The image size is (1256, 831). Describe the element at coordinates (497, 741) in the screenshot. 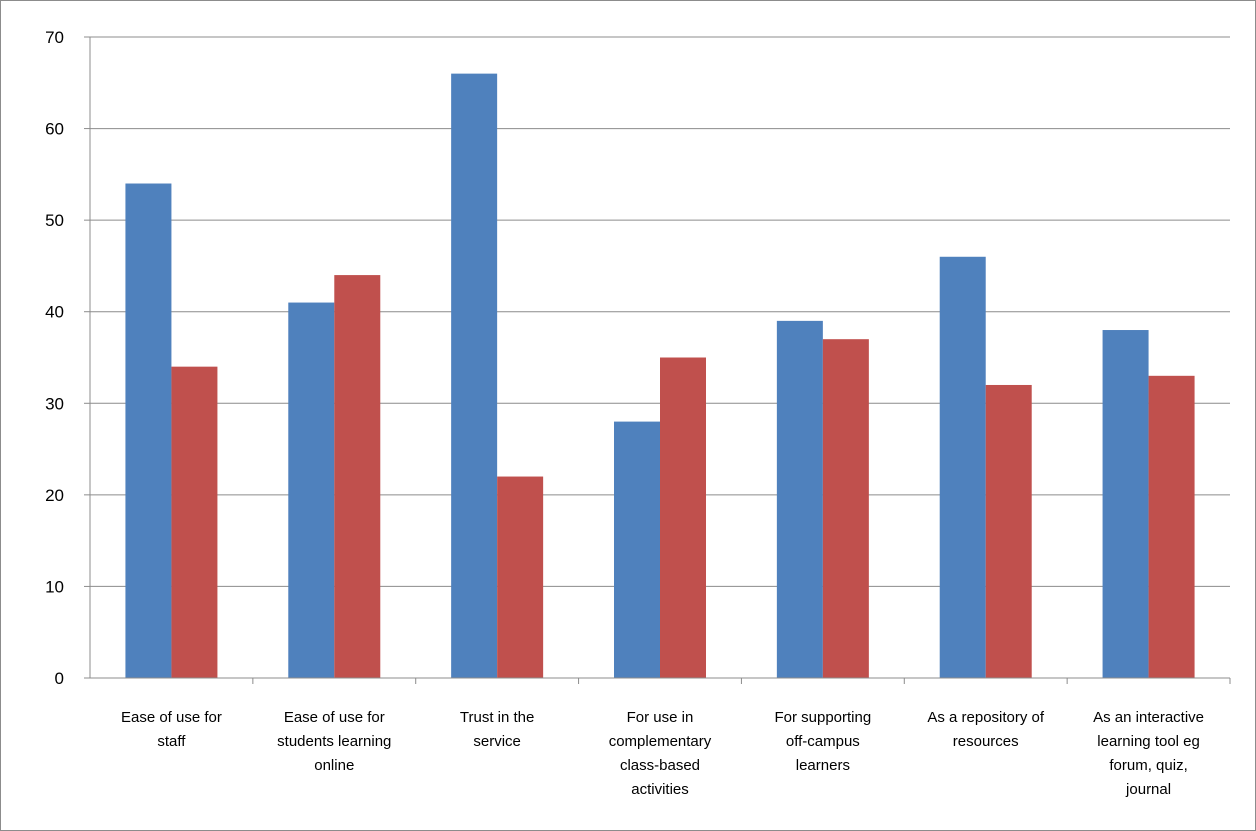

I see `category-label: service` at that location.